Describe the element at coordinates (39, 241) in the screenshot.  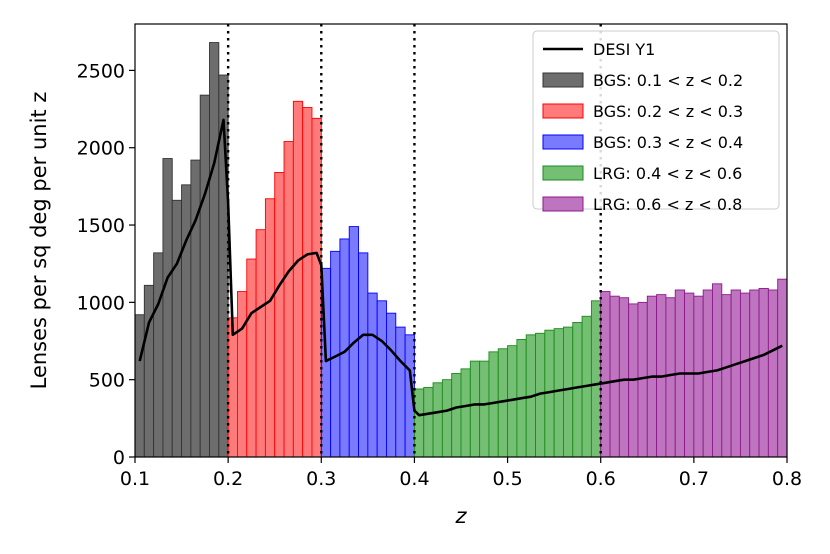
I see `y-axis-label: Lenses per sq deg per unit z` at that location.